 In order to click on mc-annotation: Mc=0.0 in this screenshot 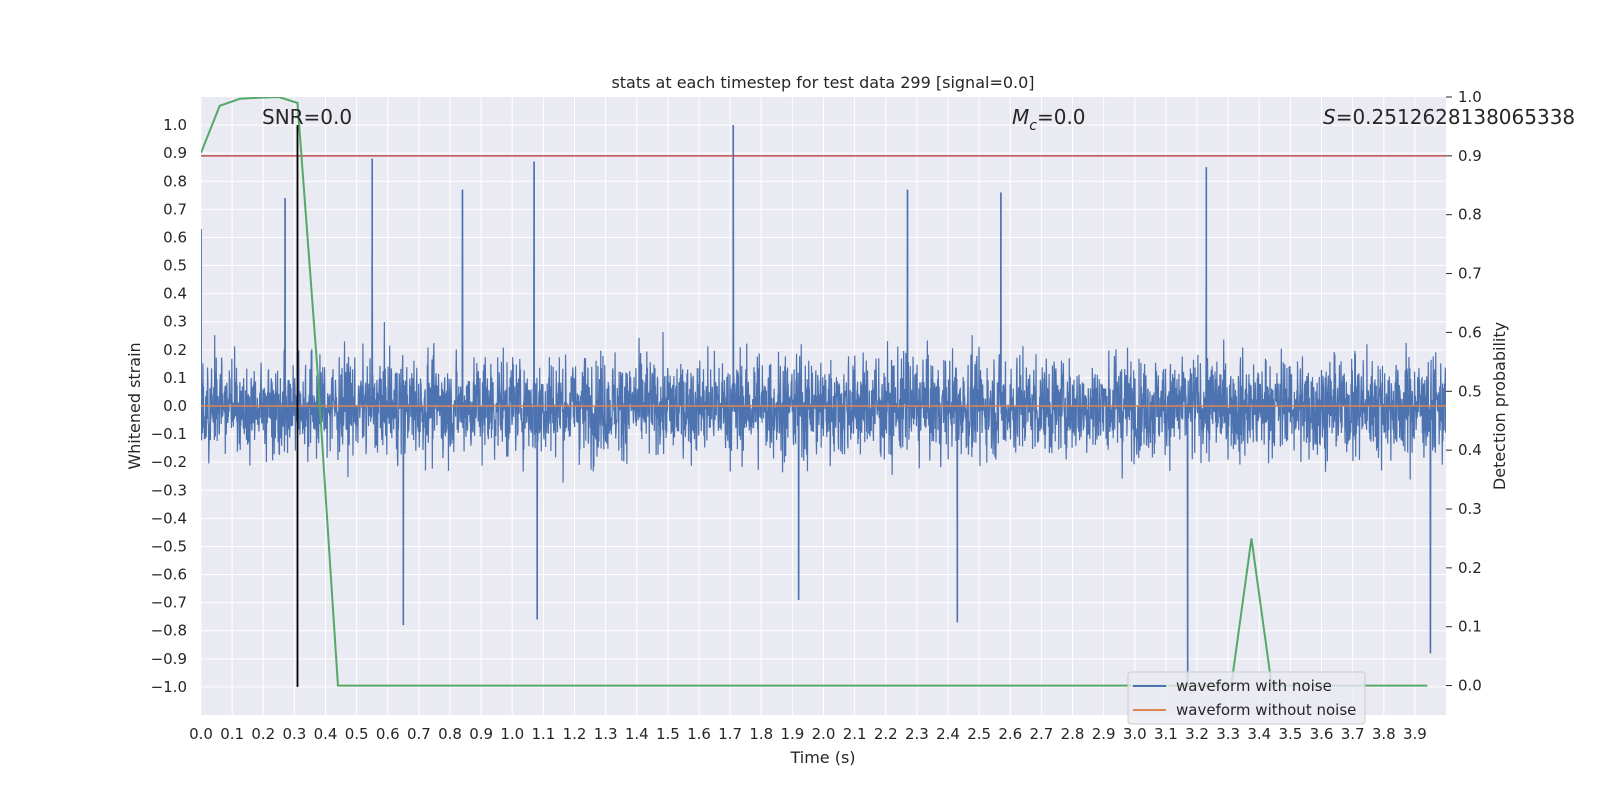, I will do `click(1049, 119)`.